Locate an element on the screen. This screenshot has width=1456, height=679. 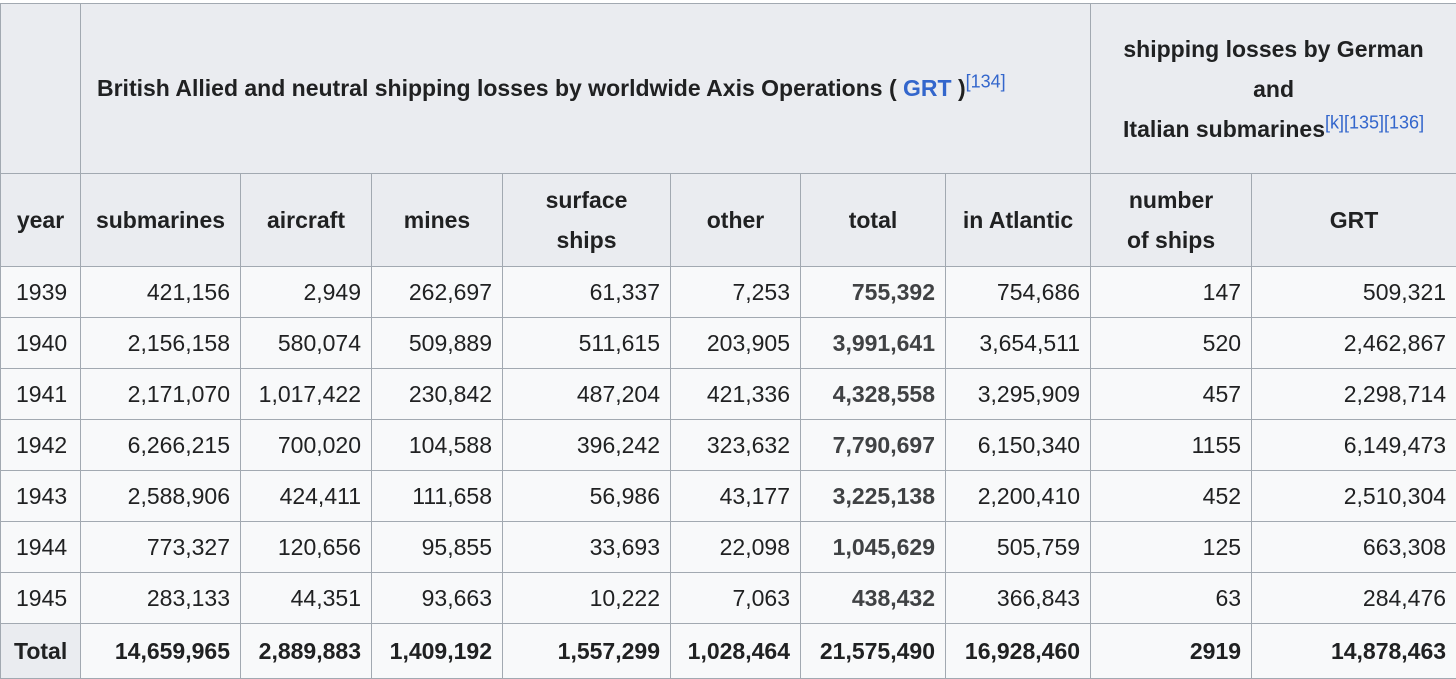
cell-number-of-ships: 125 is located at coordinates (1171, 547).